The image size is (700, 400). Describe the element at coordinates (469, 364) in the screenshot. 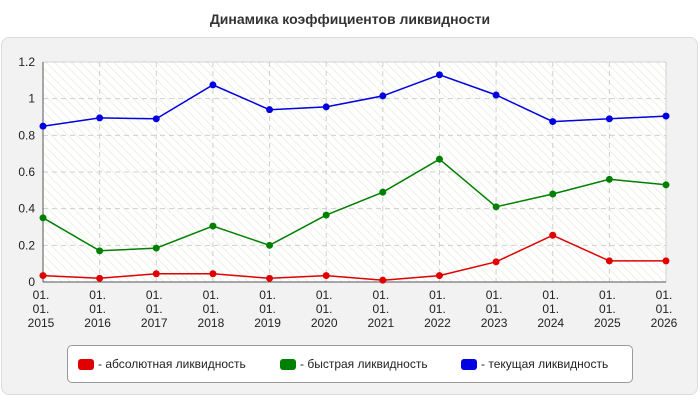

I see `legend-swatch-blue` at that location.